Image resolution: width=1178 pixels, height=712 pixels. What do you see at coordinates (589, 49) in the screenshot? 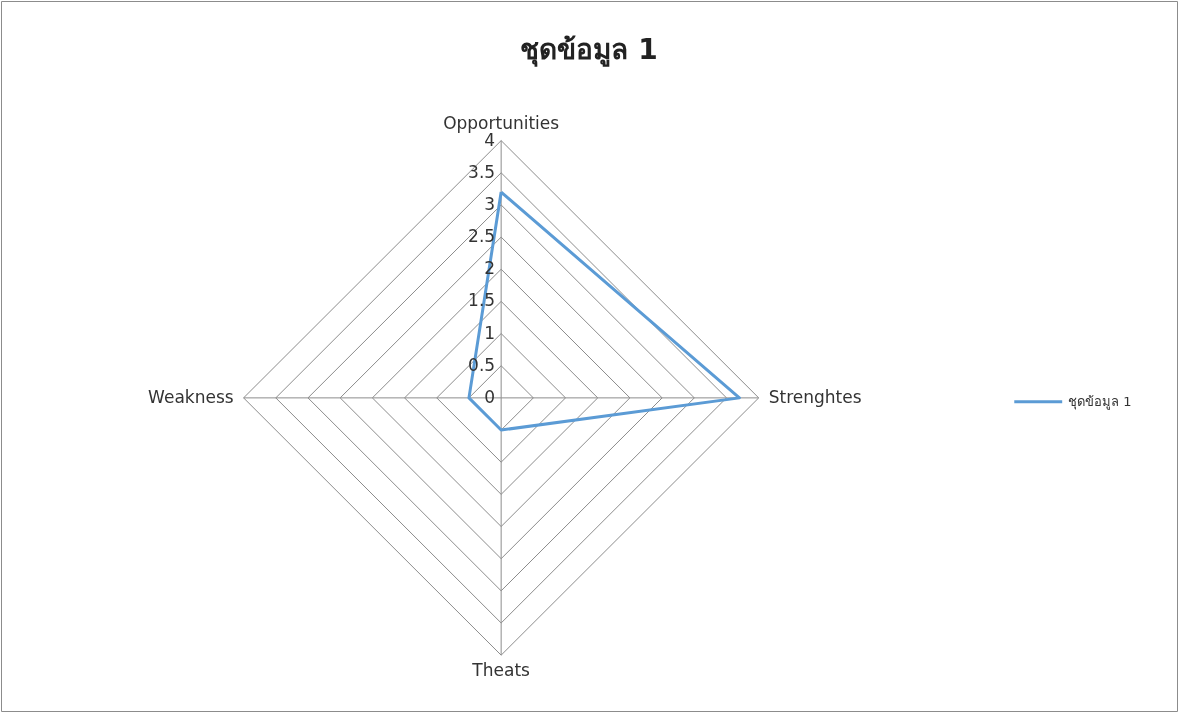
I see `chart-title: ชุดข้อมูล 1` at bounding box center [589, 49].